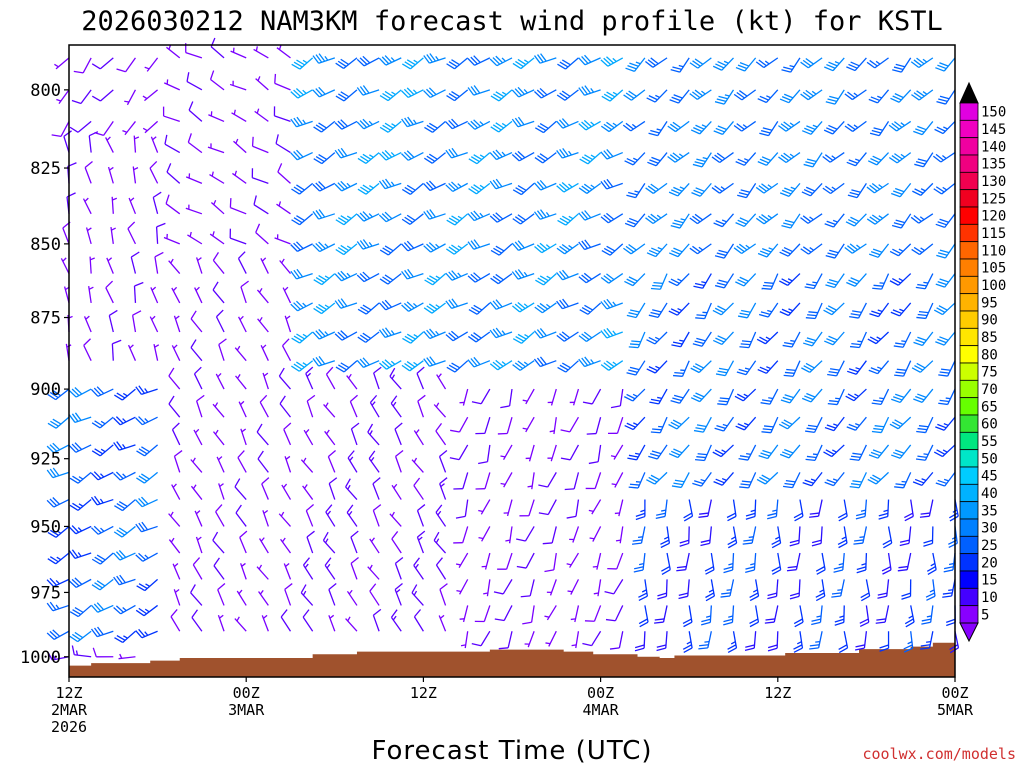 This screenshot has height=768, width=1024. What do you see at coordinates (993, 251) in the screenshot?
I see `colorbar-label: 110` at bounding box center [993, 251].